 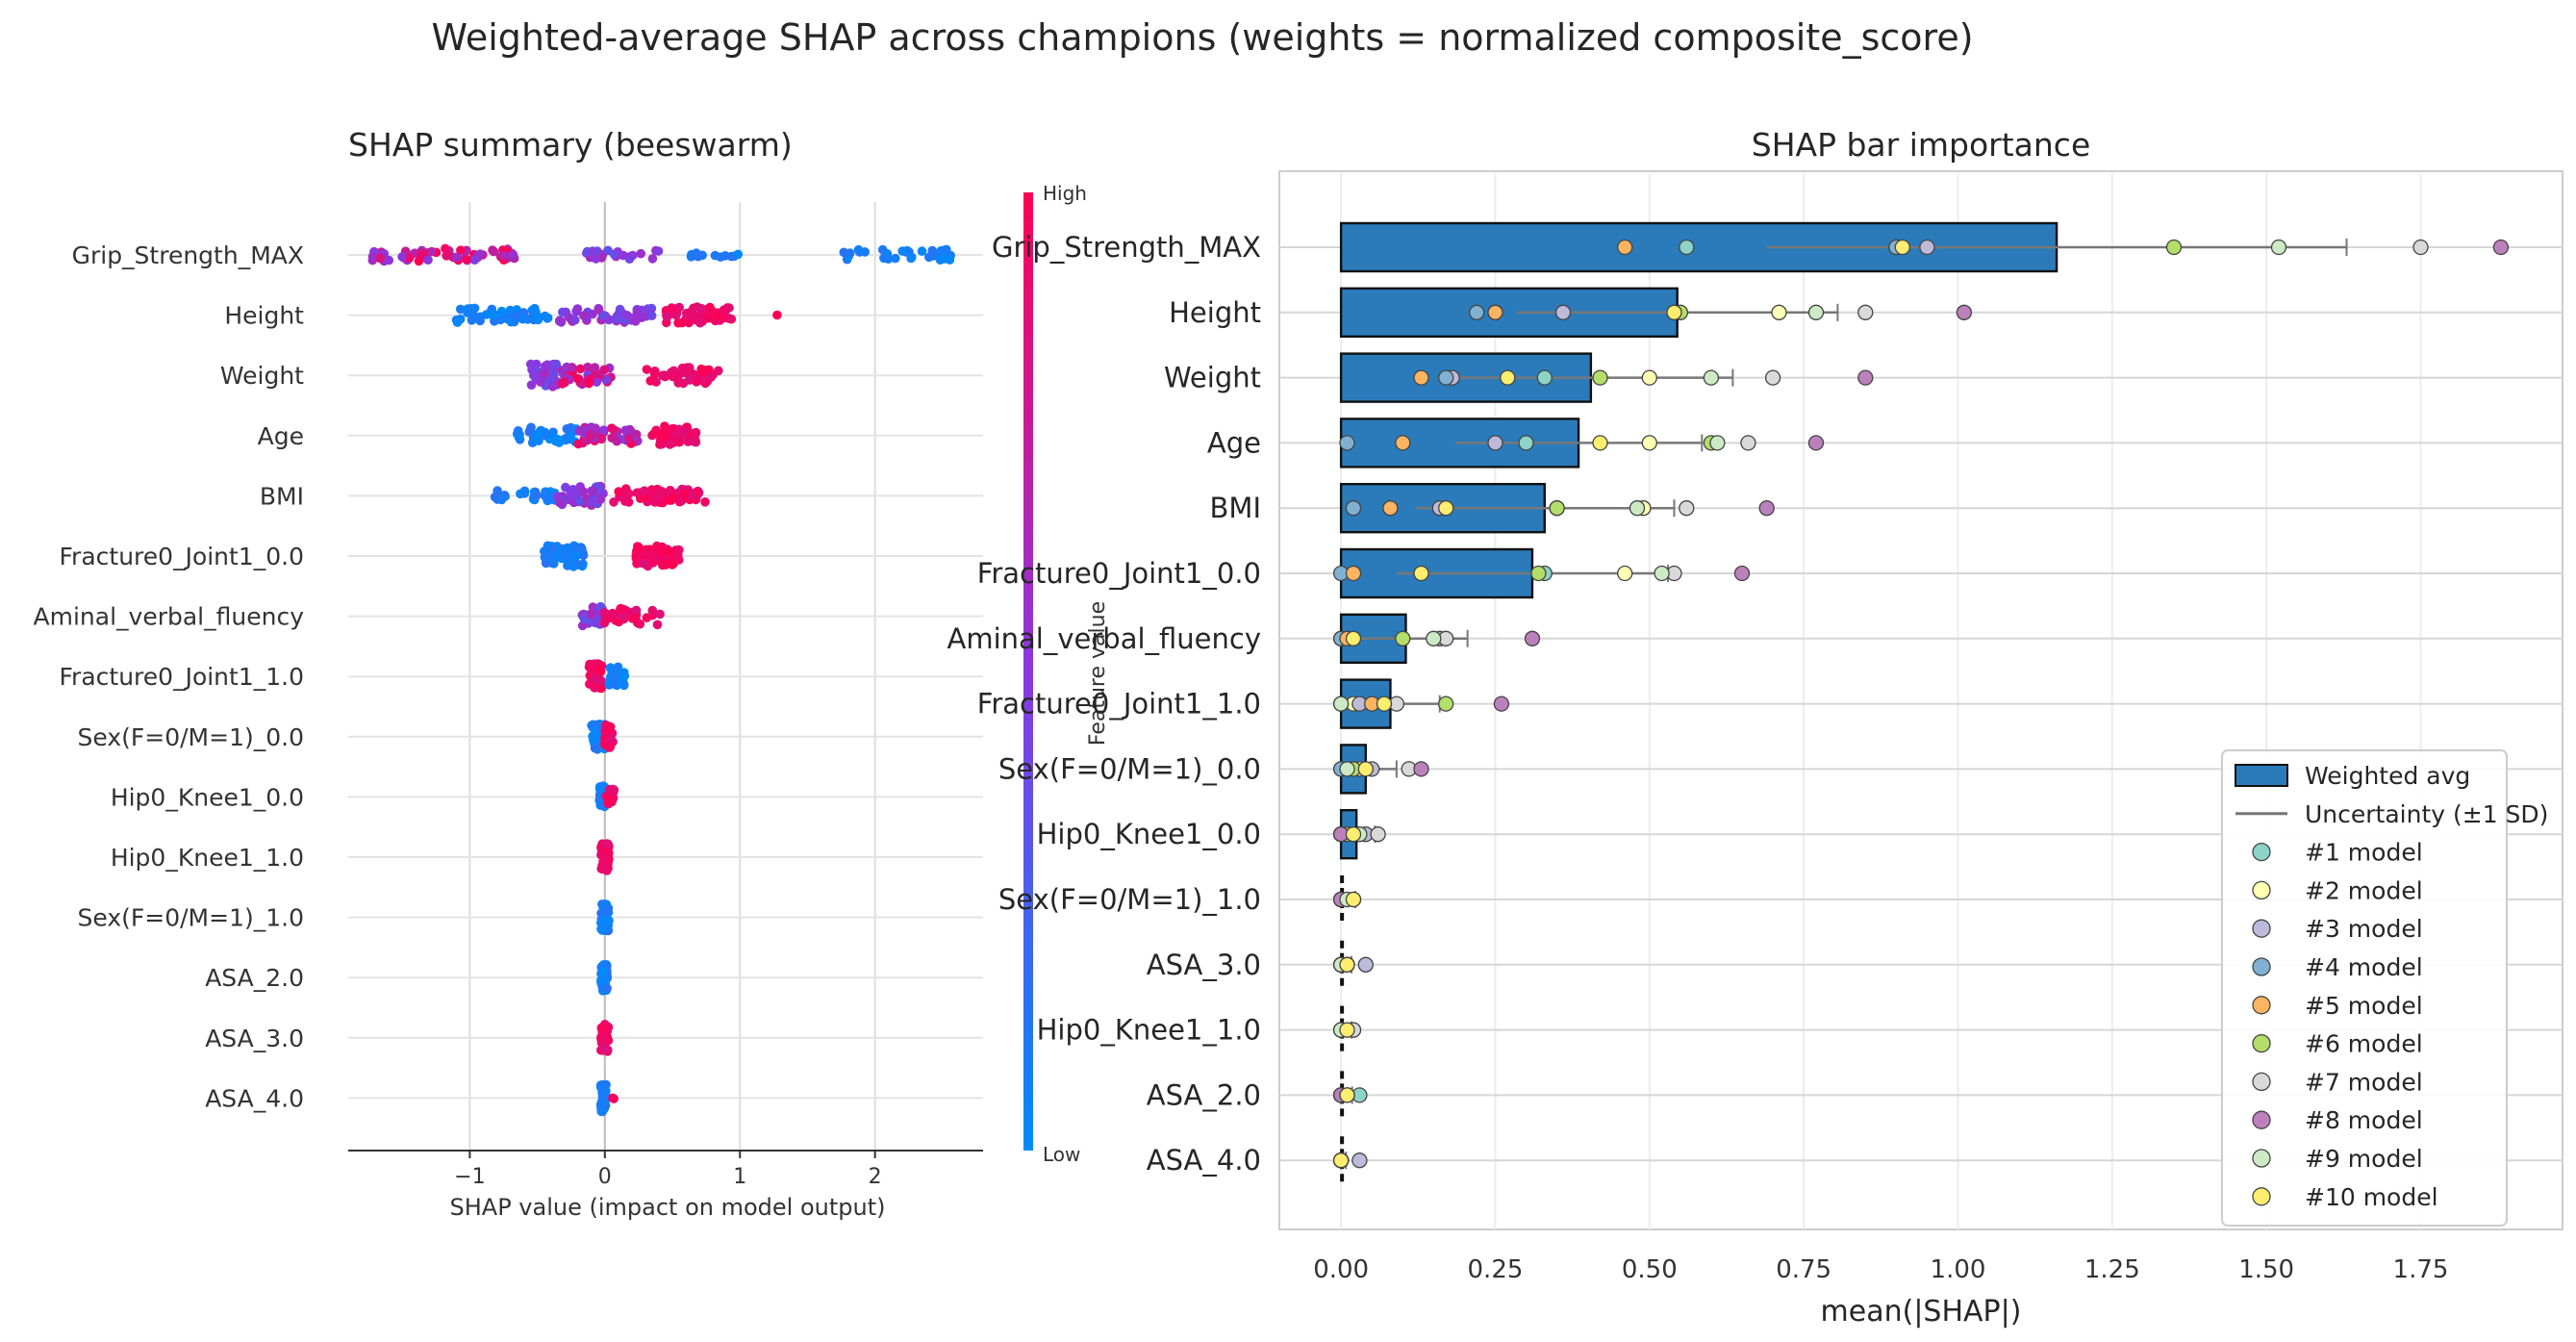 I want to click on beeswarm-feature-label: ASA_2.0, so click(x=254, y=978).